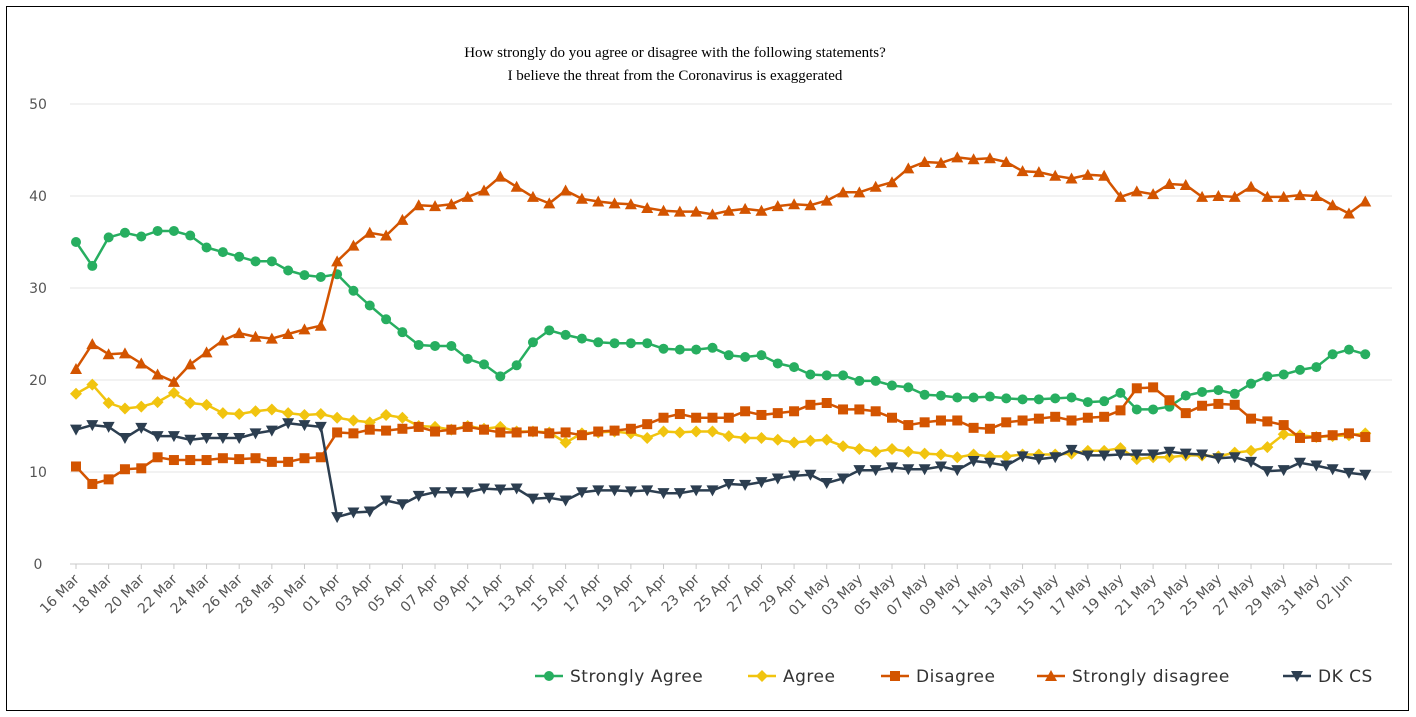 The height and width of the screenshot is (717, 1416). Describe the element at coordinates (1334, 593) in the screenshot. I see `x-tick-label: 02 Jun` at that location.